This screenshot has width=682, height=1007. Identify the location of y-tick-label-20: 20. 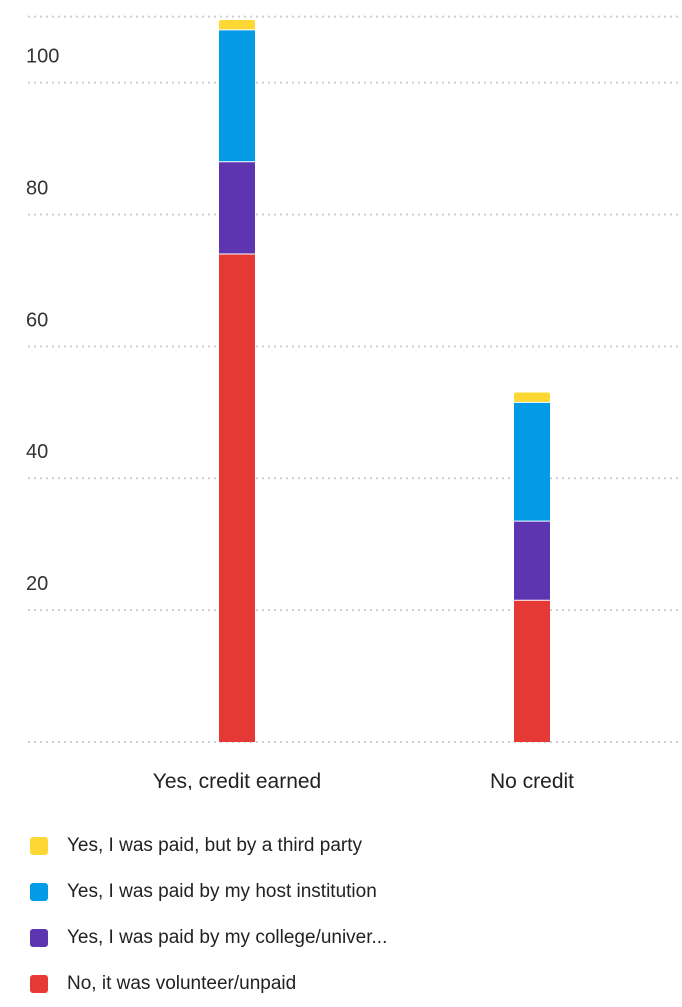
(37, 584).